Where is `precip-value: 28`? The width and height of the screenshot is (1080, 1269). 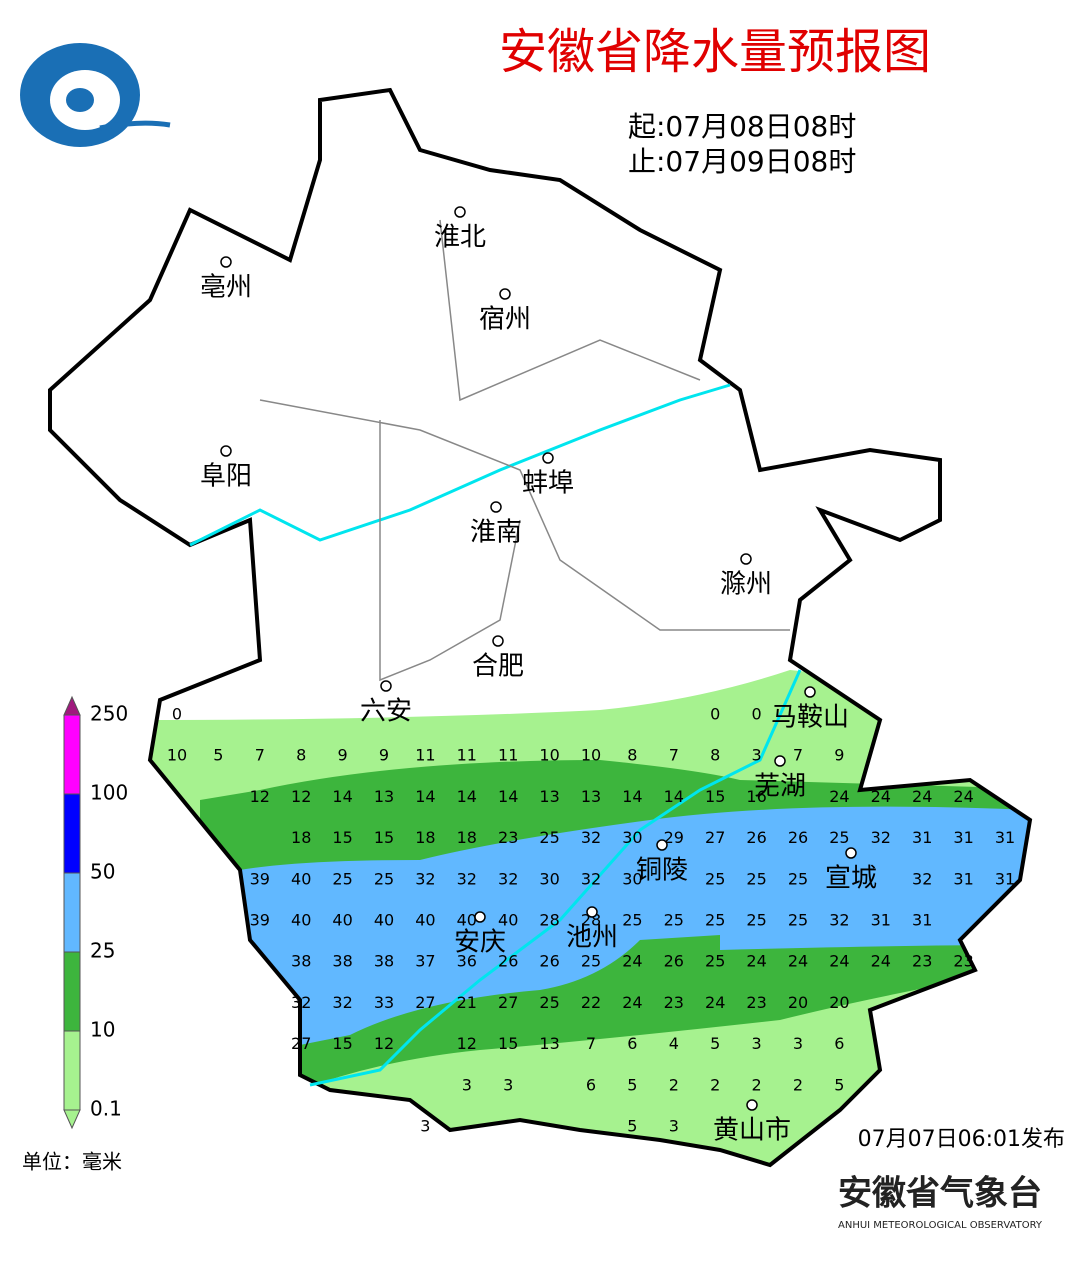
precip-value: 28 is located at coordinates (549, 920).